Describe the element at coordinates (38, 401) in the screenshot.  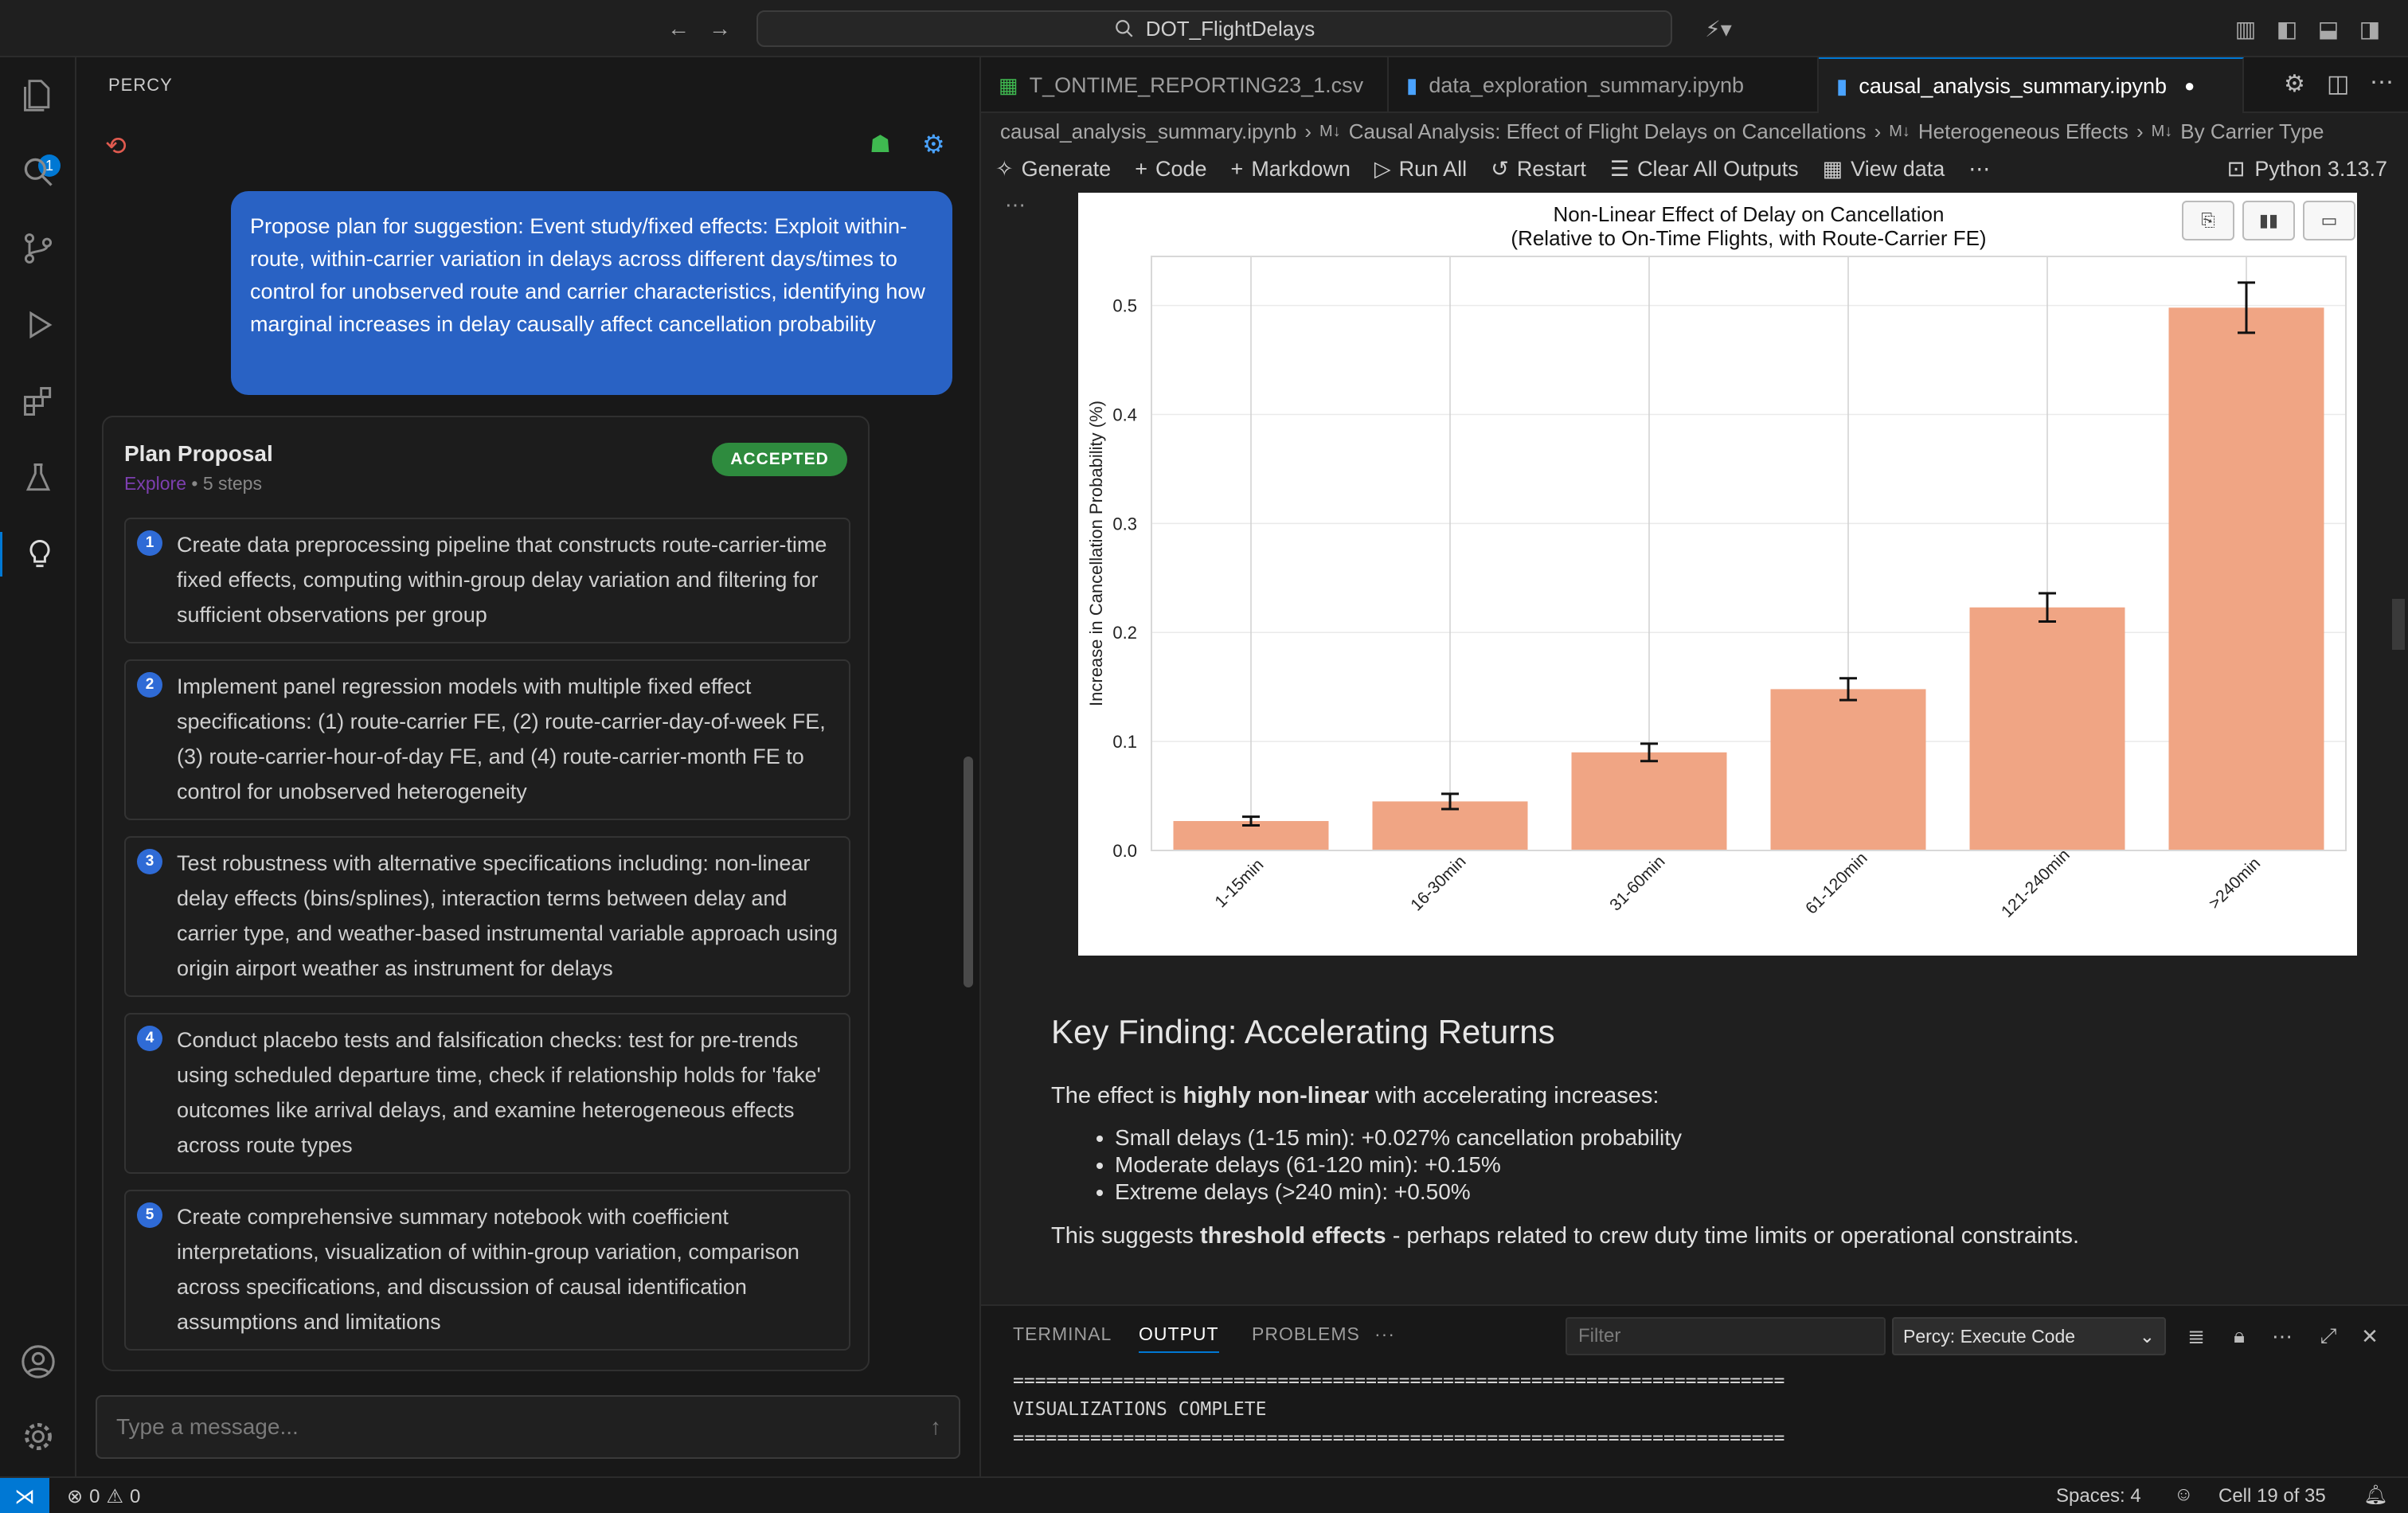
I see `extensions-icon` at that location.